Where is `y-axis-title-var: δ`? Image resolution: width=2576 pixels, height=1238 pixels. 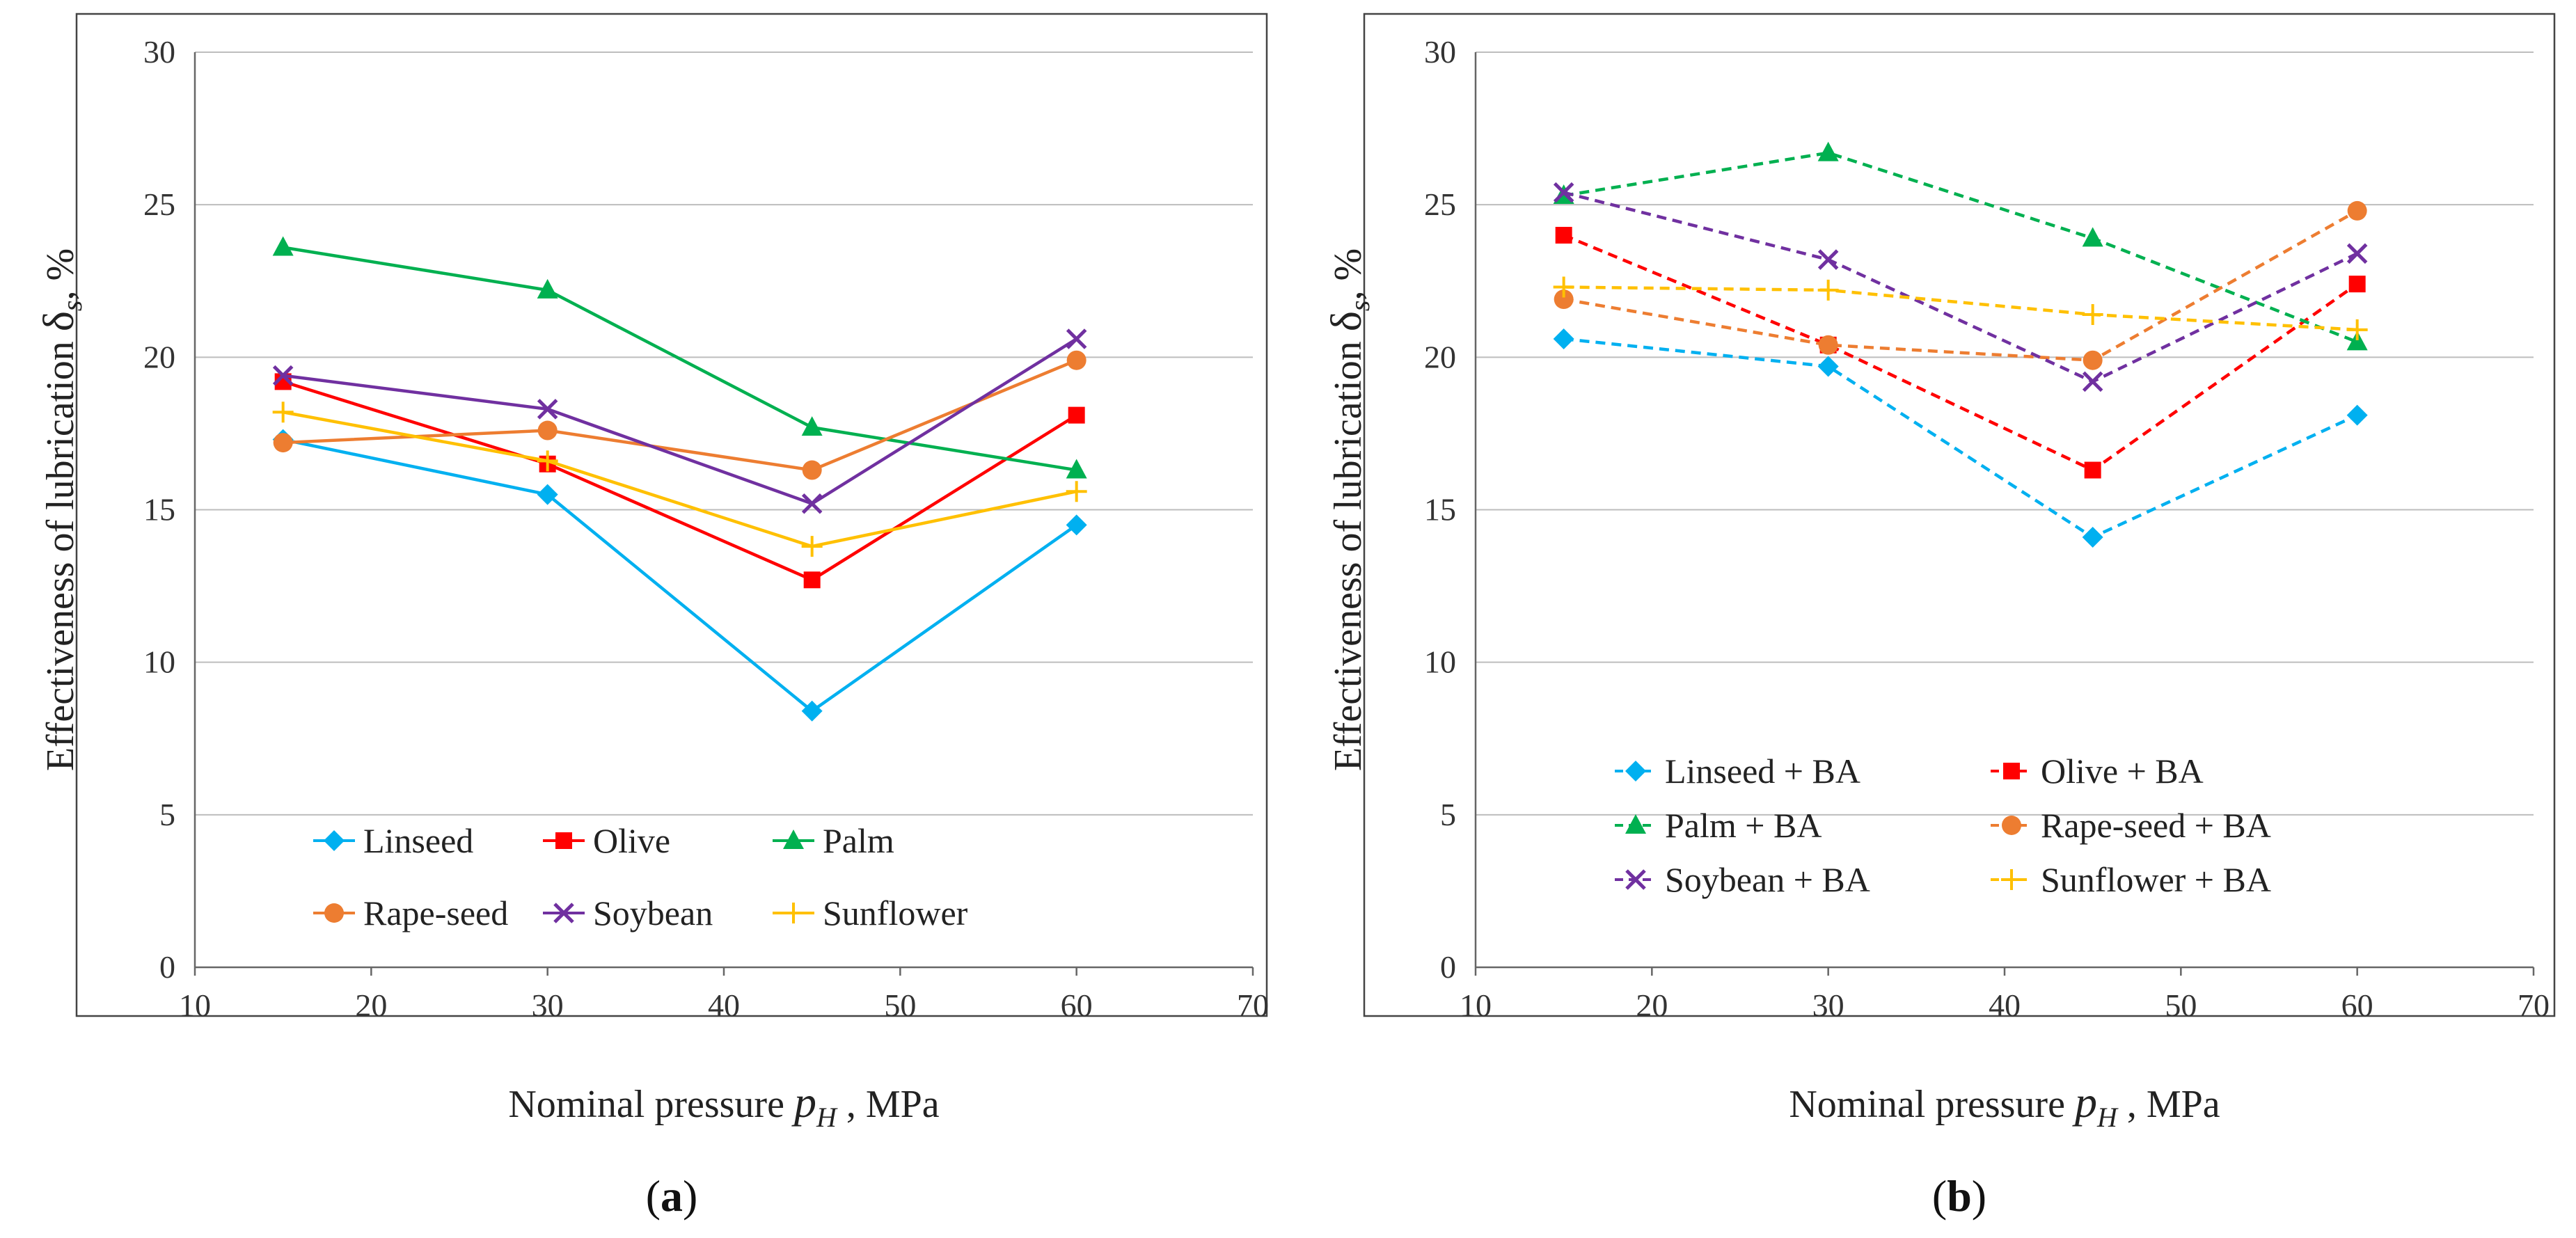
y-axis-title-var: δ is located at coordinates (59, 321).